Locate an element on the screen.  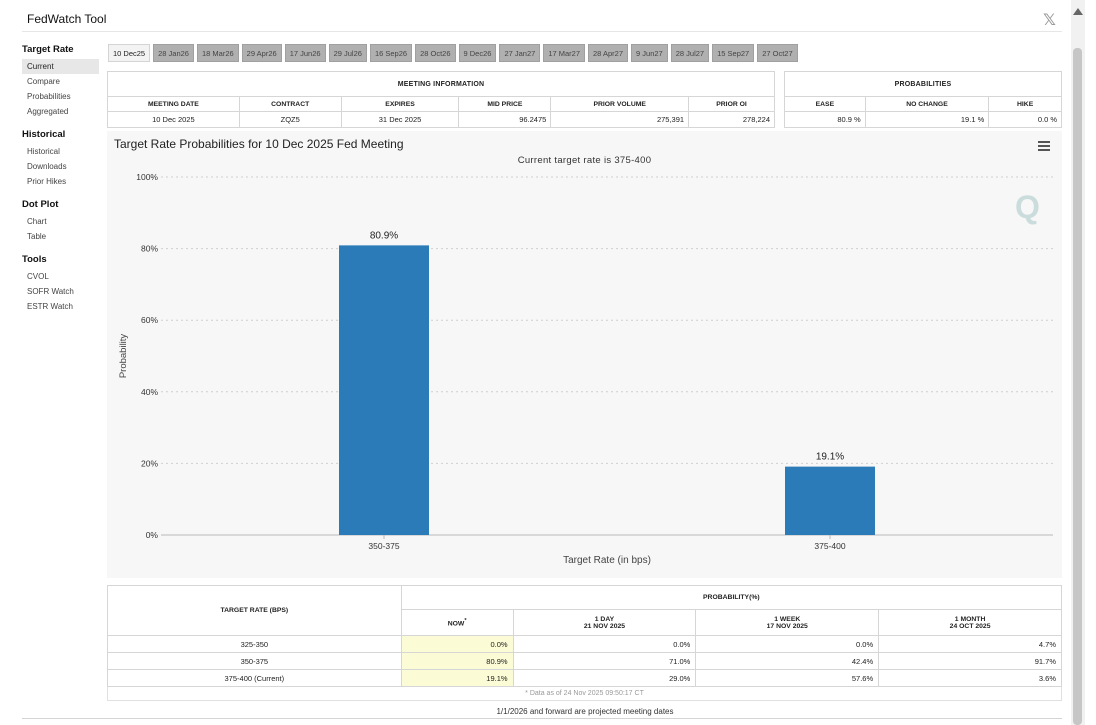
sidebar-heading-target-rate: Target Rate is located at coordinates (48, 49).